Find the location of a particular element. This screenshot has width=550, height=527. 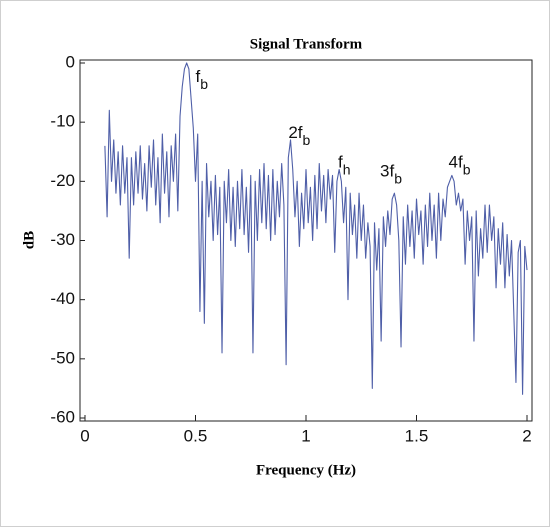

y-tick-label: -10 is located at coordinates (62, 121).